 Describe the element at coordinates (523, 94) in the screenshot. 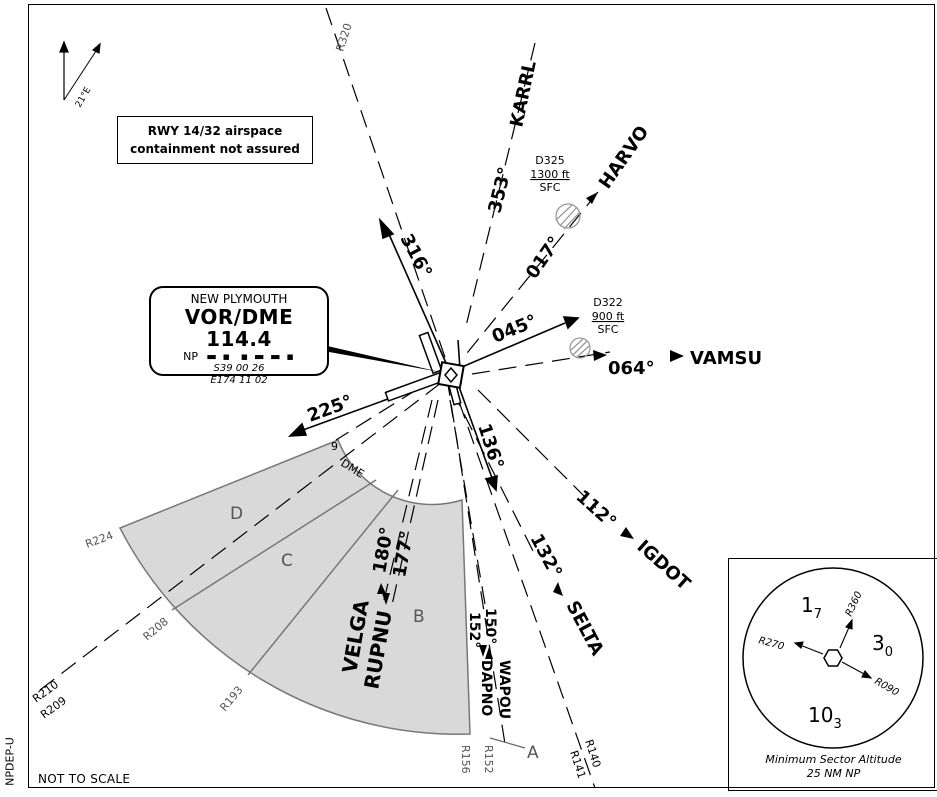

I see `waypoint-karrl-label: KARRL` at that location.